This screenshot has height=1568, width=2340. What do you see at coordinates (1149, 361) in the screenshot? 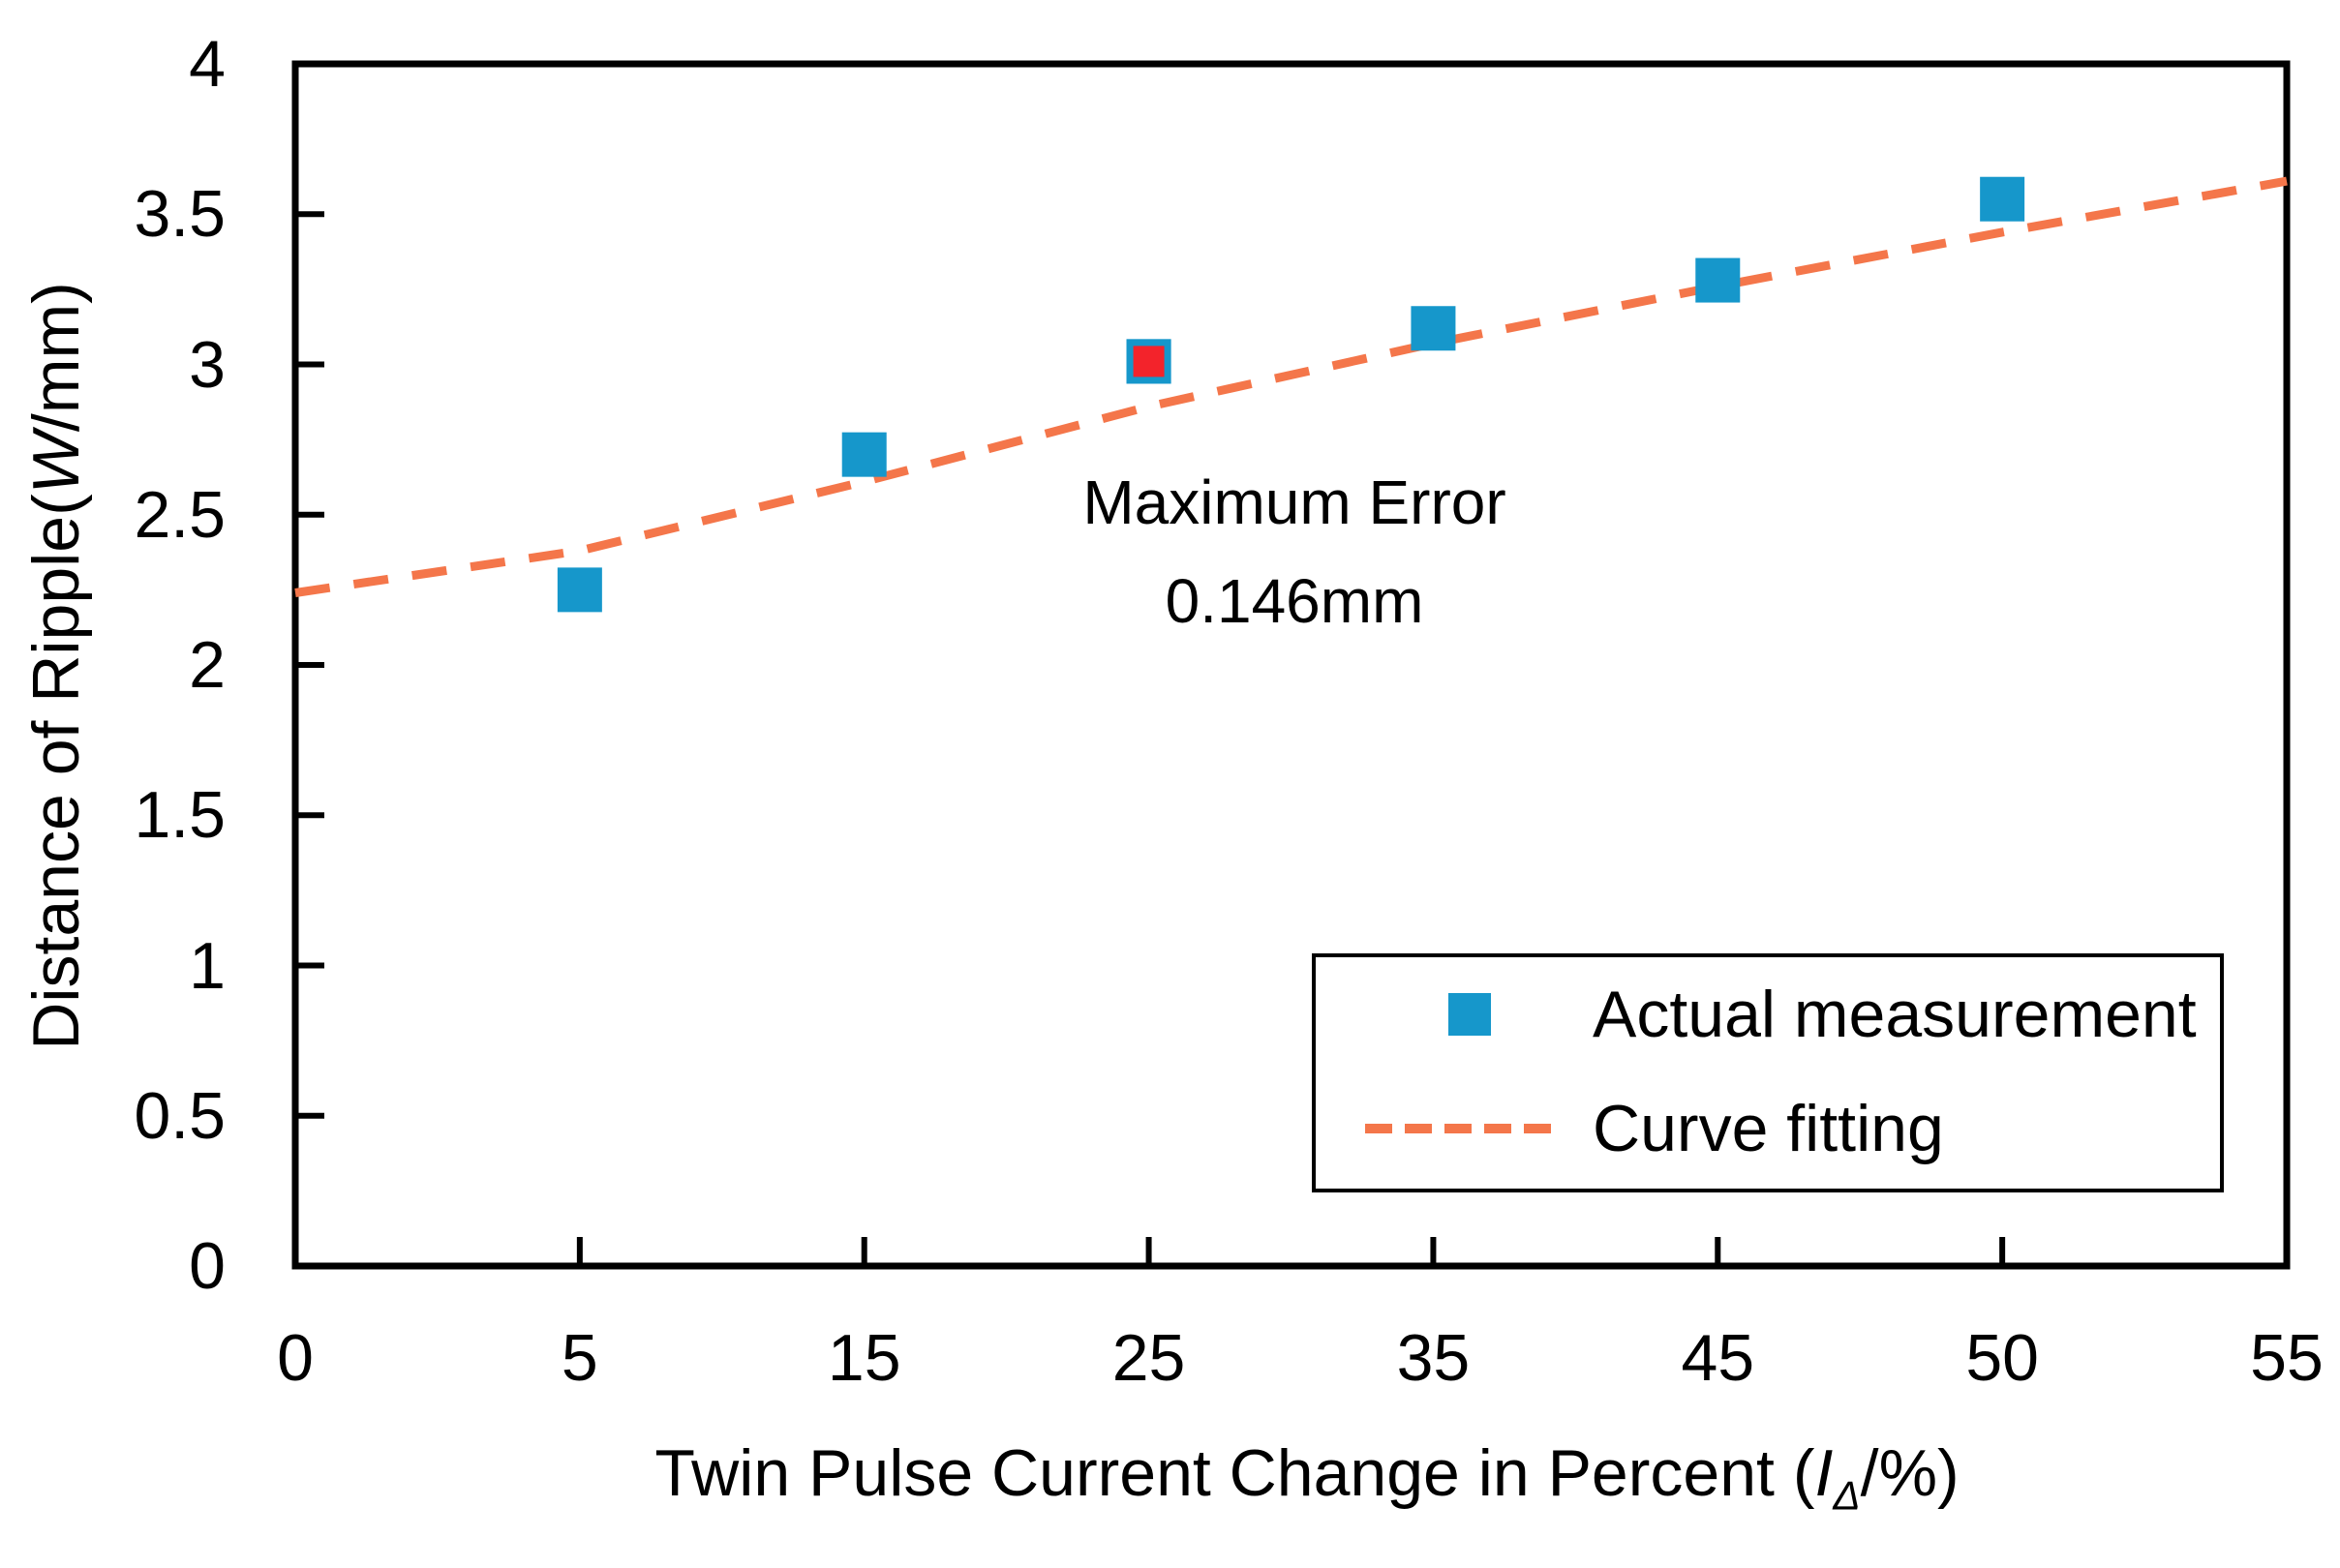
I see `max-error-point` at bounding box center [1149, 361].